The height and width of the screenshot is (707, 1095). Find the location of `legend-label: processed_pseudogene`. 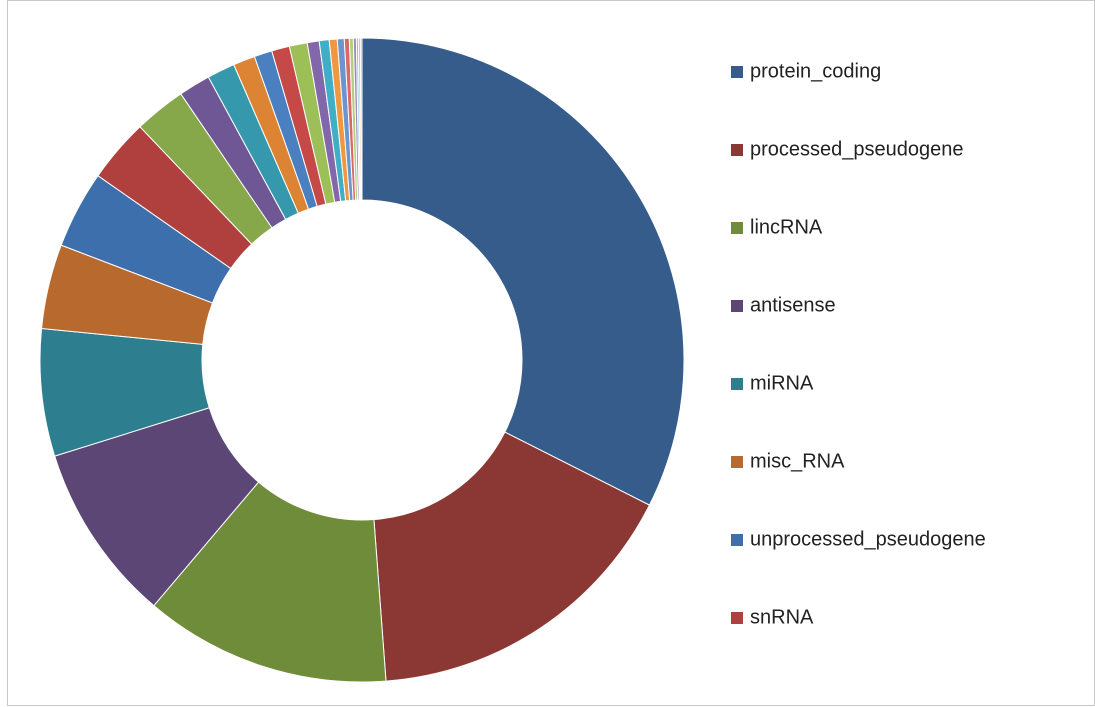

legend-label: processed_pseudogene is located at coordinates (857, 149).